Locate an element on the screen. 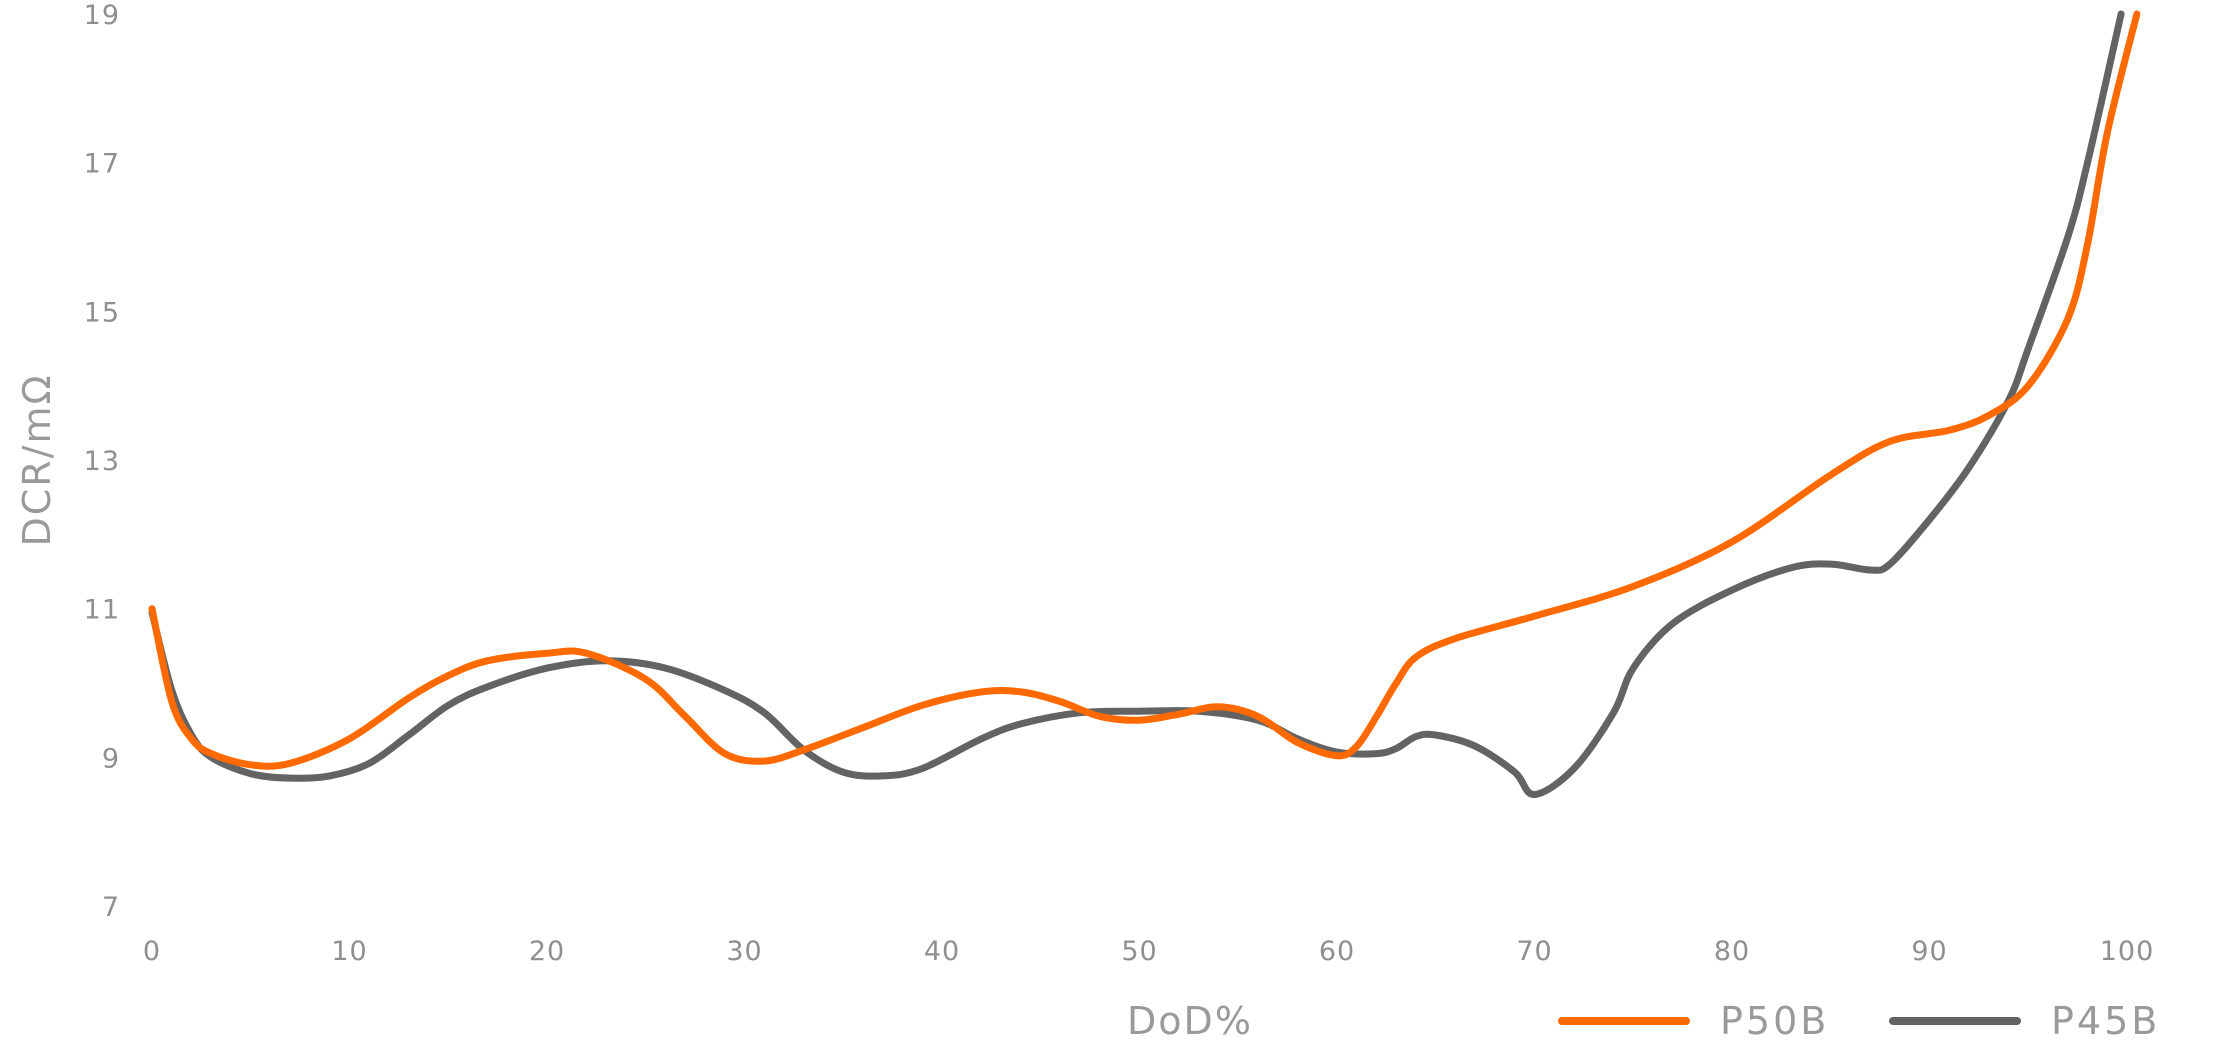 The image size is (2240, 1040). y-axis-ticks: 7 9 11 13 15 17 19 is located at coordinates (102, 461).